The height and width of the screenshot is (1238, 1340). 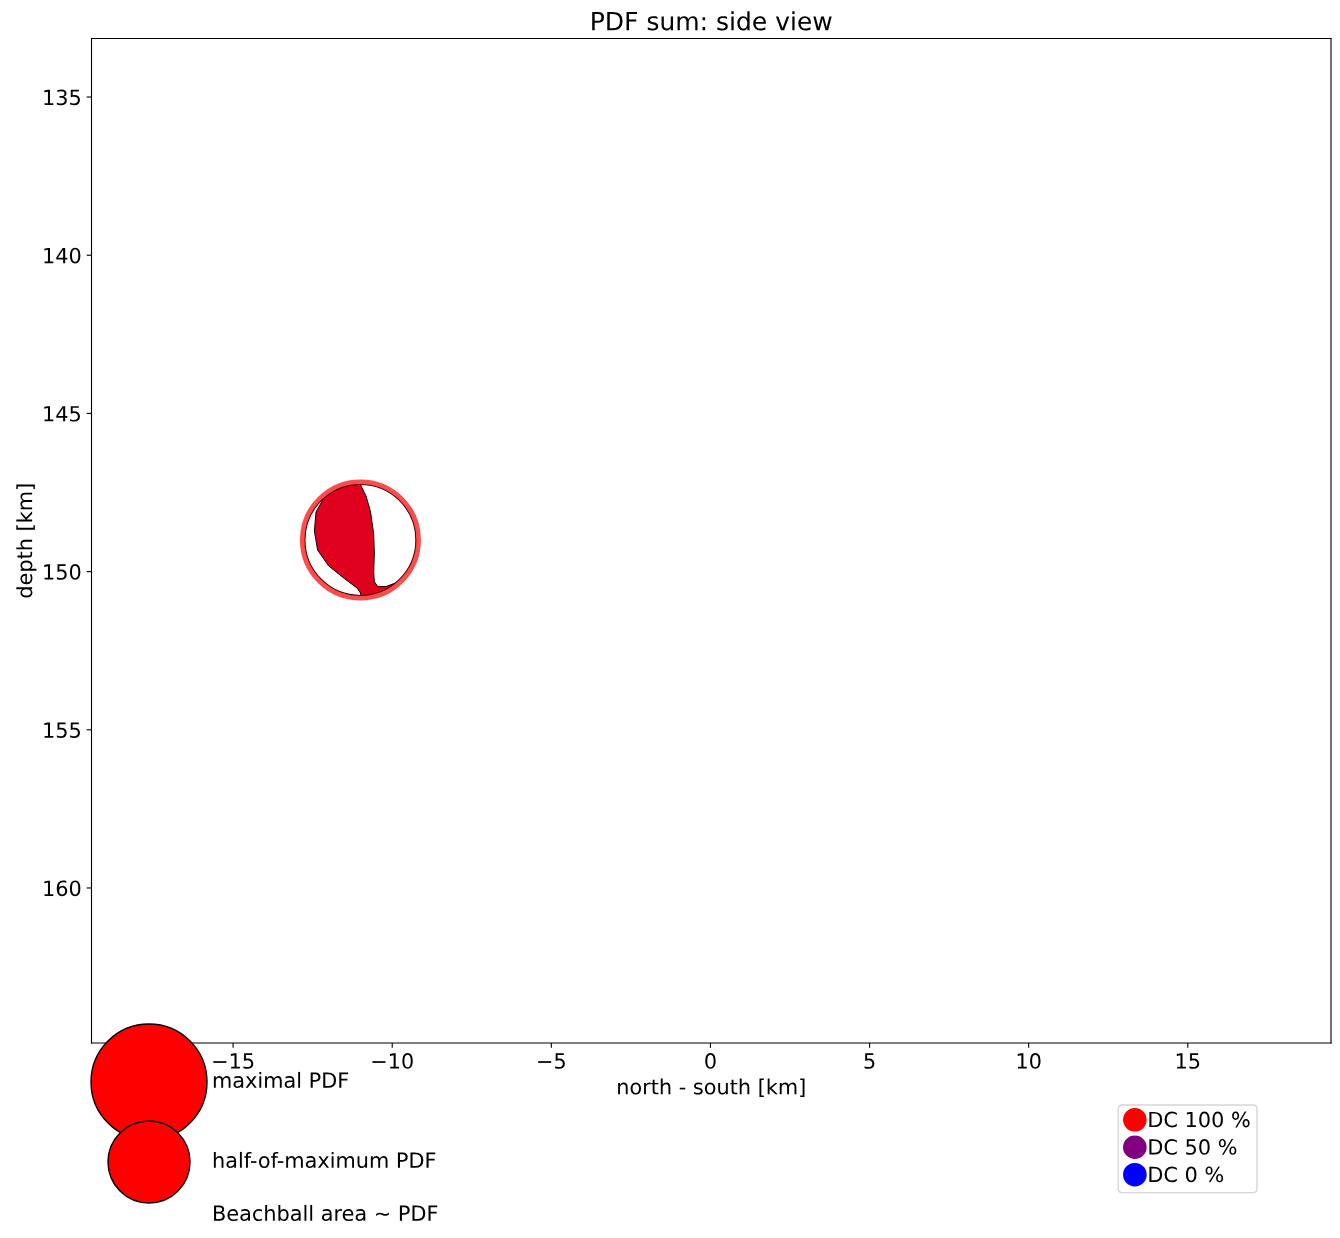 What do you see at coordinates (1199, 1119) in the screenshot?
I see `legend-label: DC 100 %` at bounding box center [1199, 1119].